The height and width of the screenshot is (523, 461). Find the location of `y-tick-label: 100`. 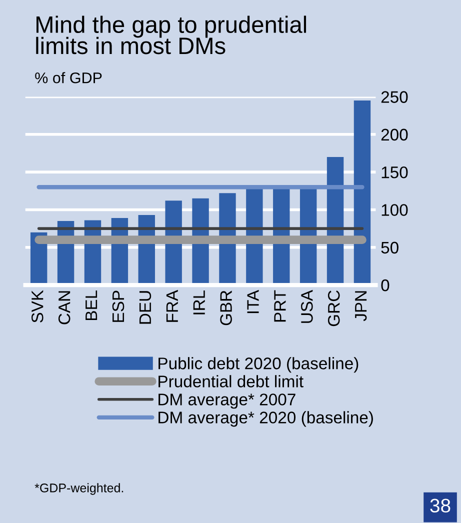

y-tick-label: 100 is located at coordinates (395, 210).